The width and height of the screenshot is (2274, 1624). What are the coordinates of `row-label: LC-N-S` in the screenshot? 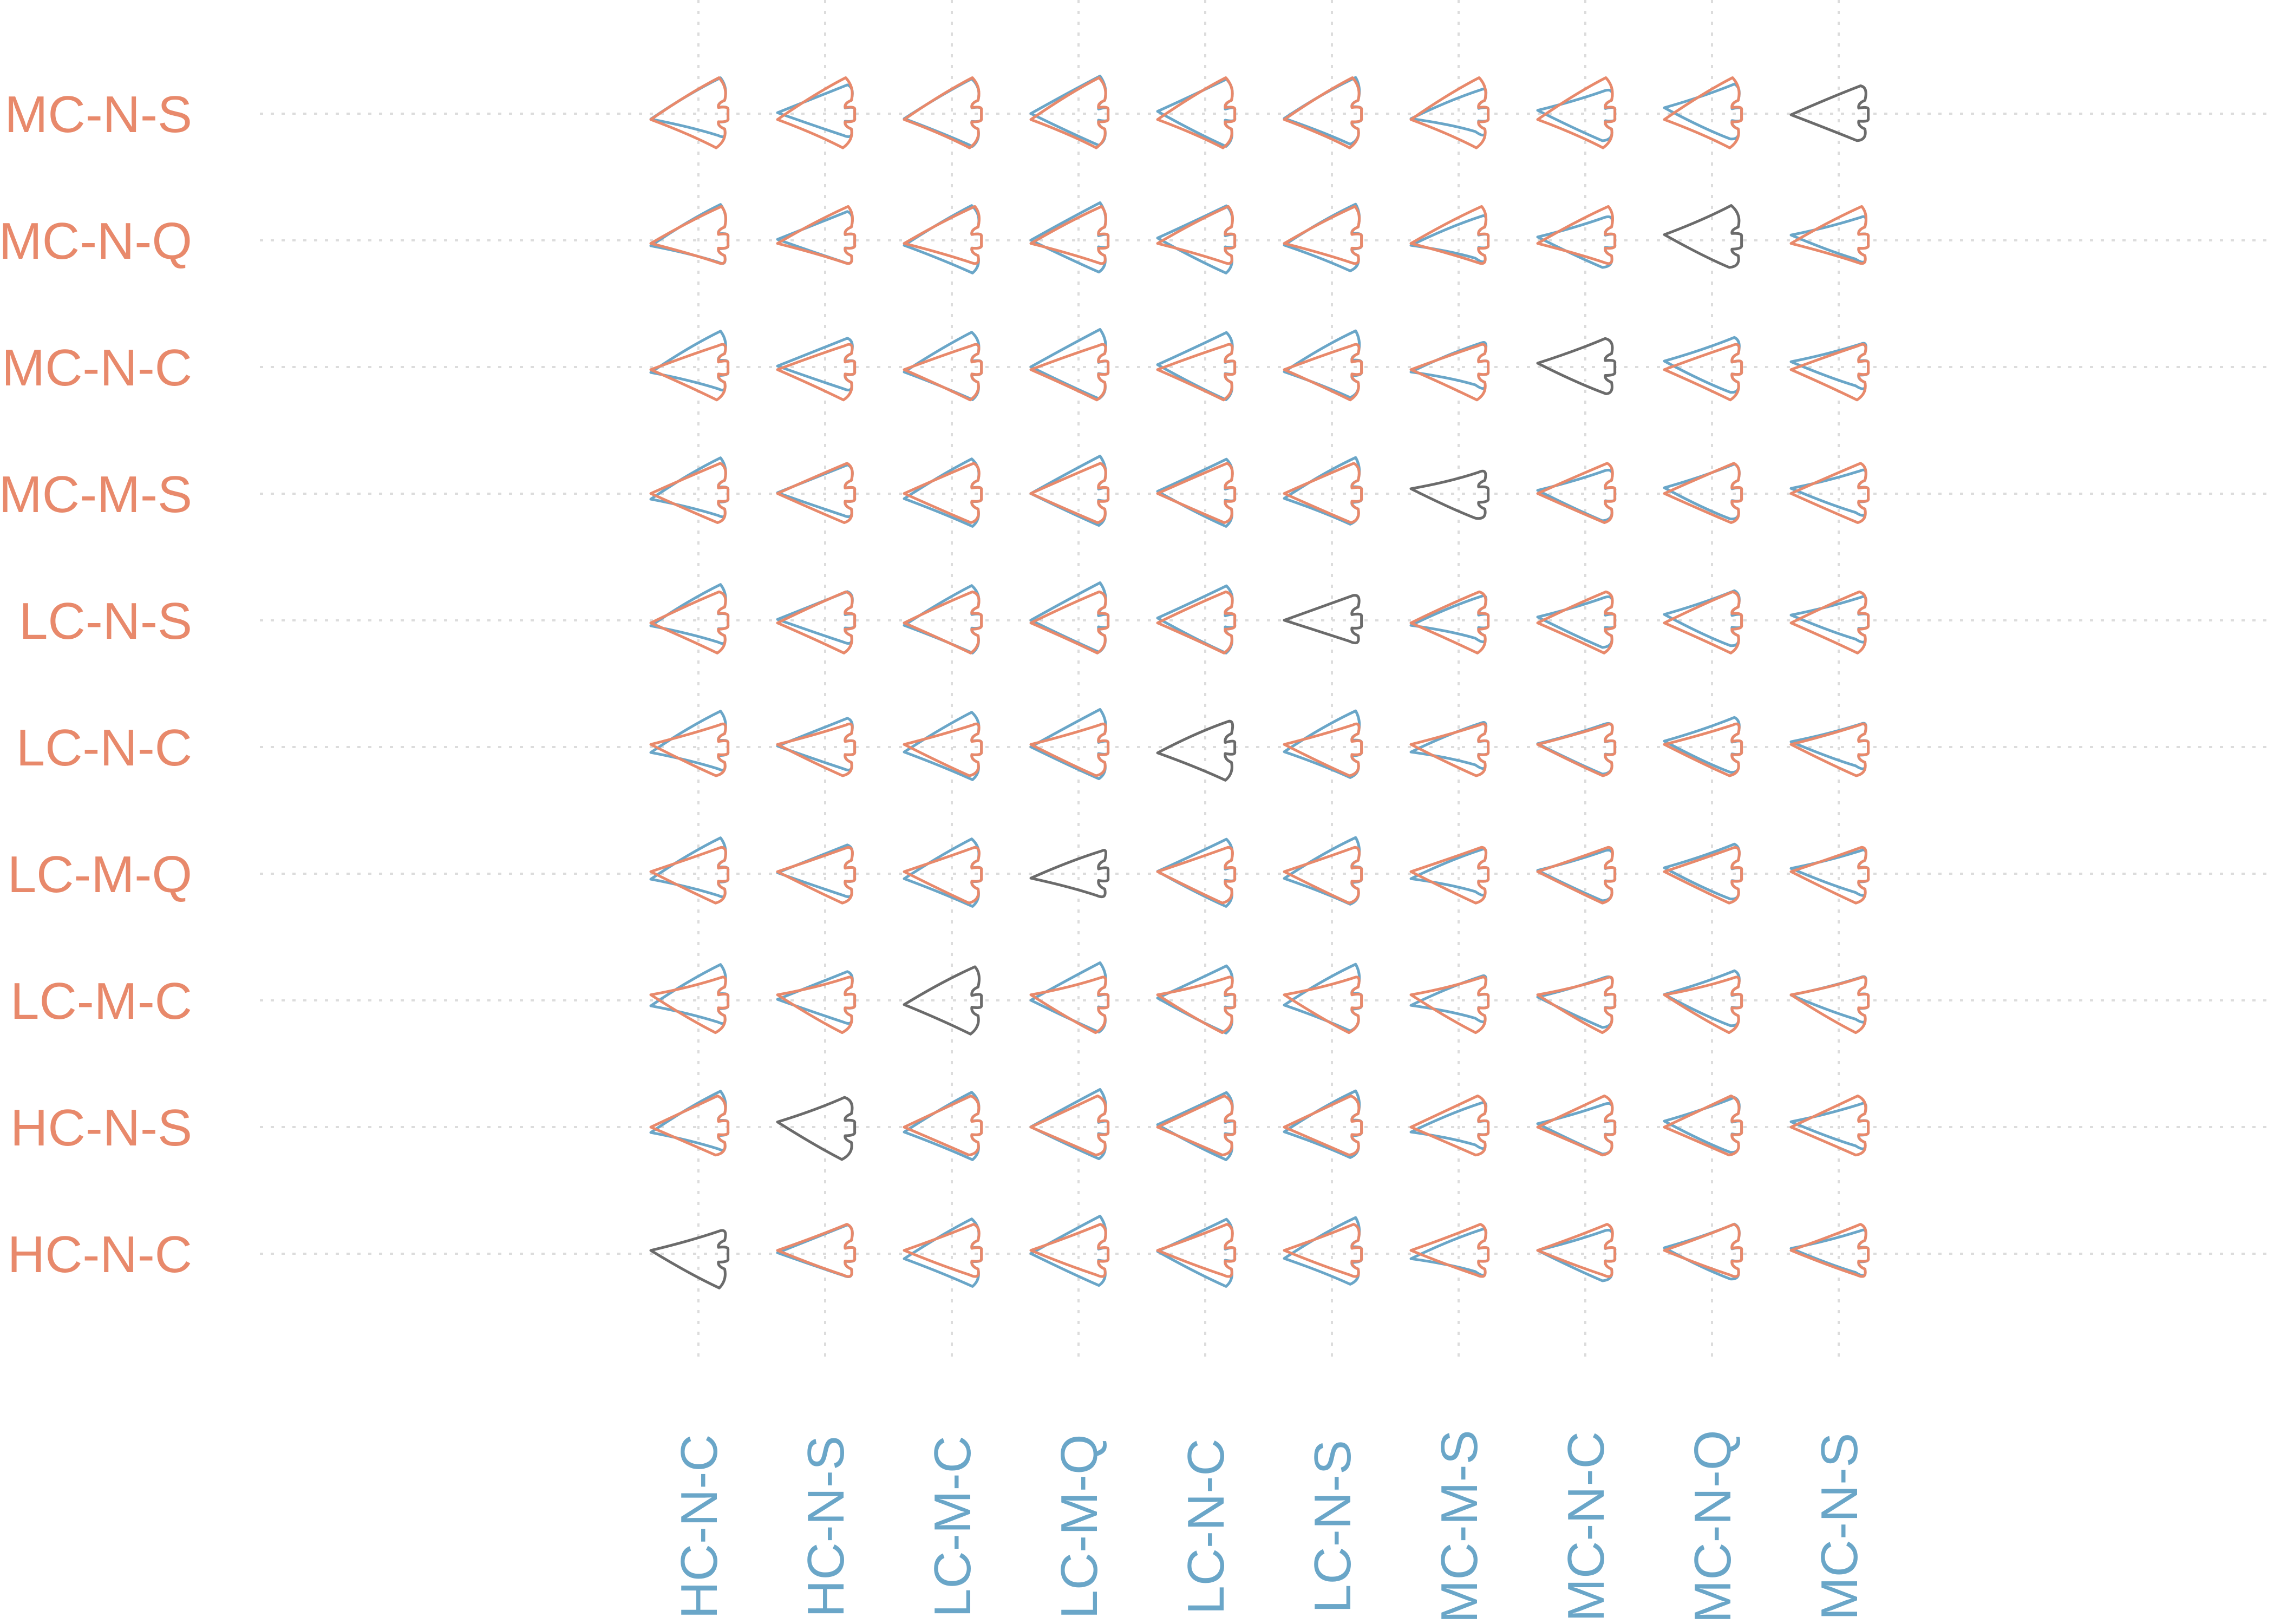 It's located at (106, 621).